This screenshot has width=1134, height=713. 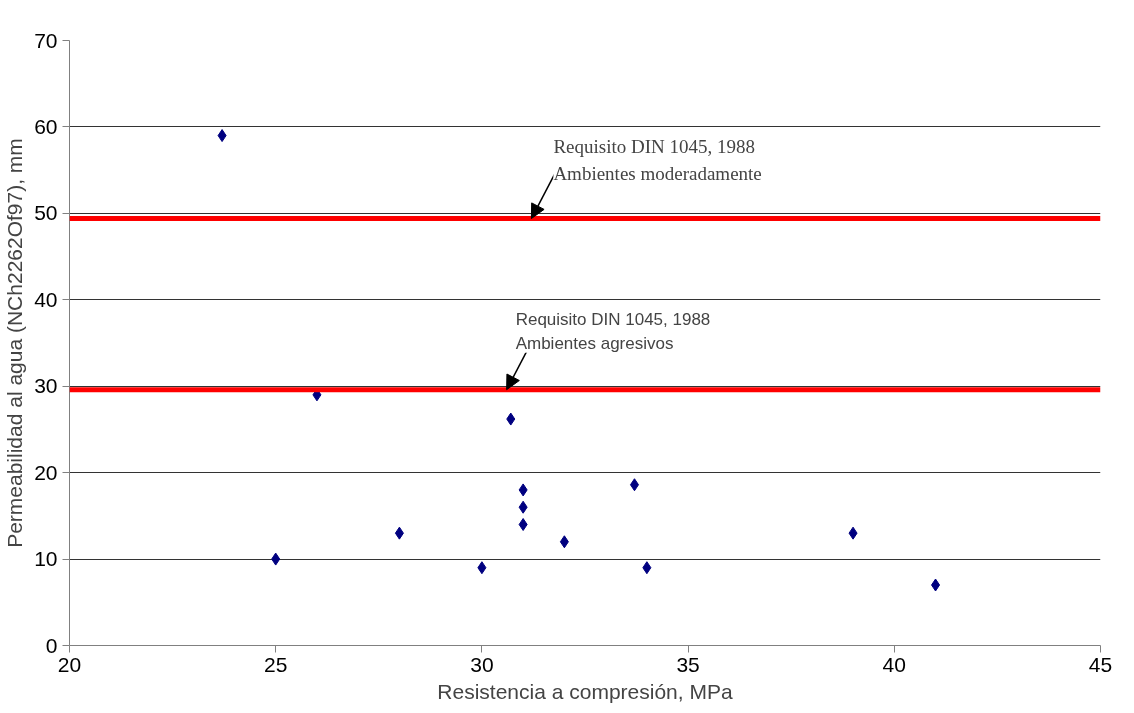 I want to click on y-tick-label: 0, so click(x=51, y=645).